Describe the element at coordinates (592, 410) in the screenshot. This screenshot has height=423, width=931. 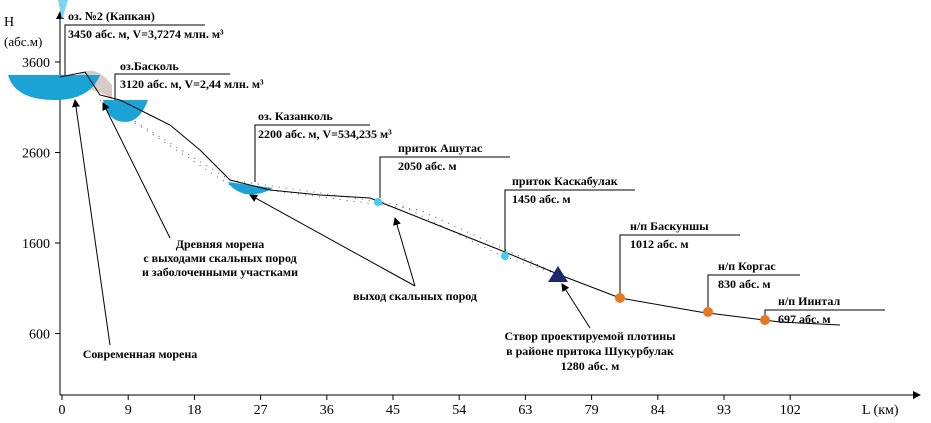
I see `x-tick-label: 79` at that location.